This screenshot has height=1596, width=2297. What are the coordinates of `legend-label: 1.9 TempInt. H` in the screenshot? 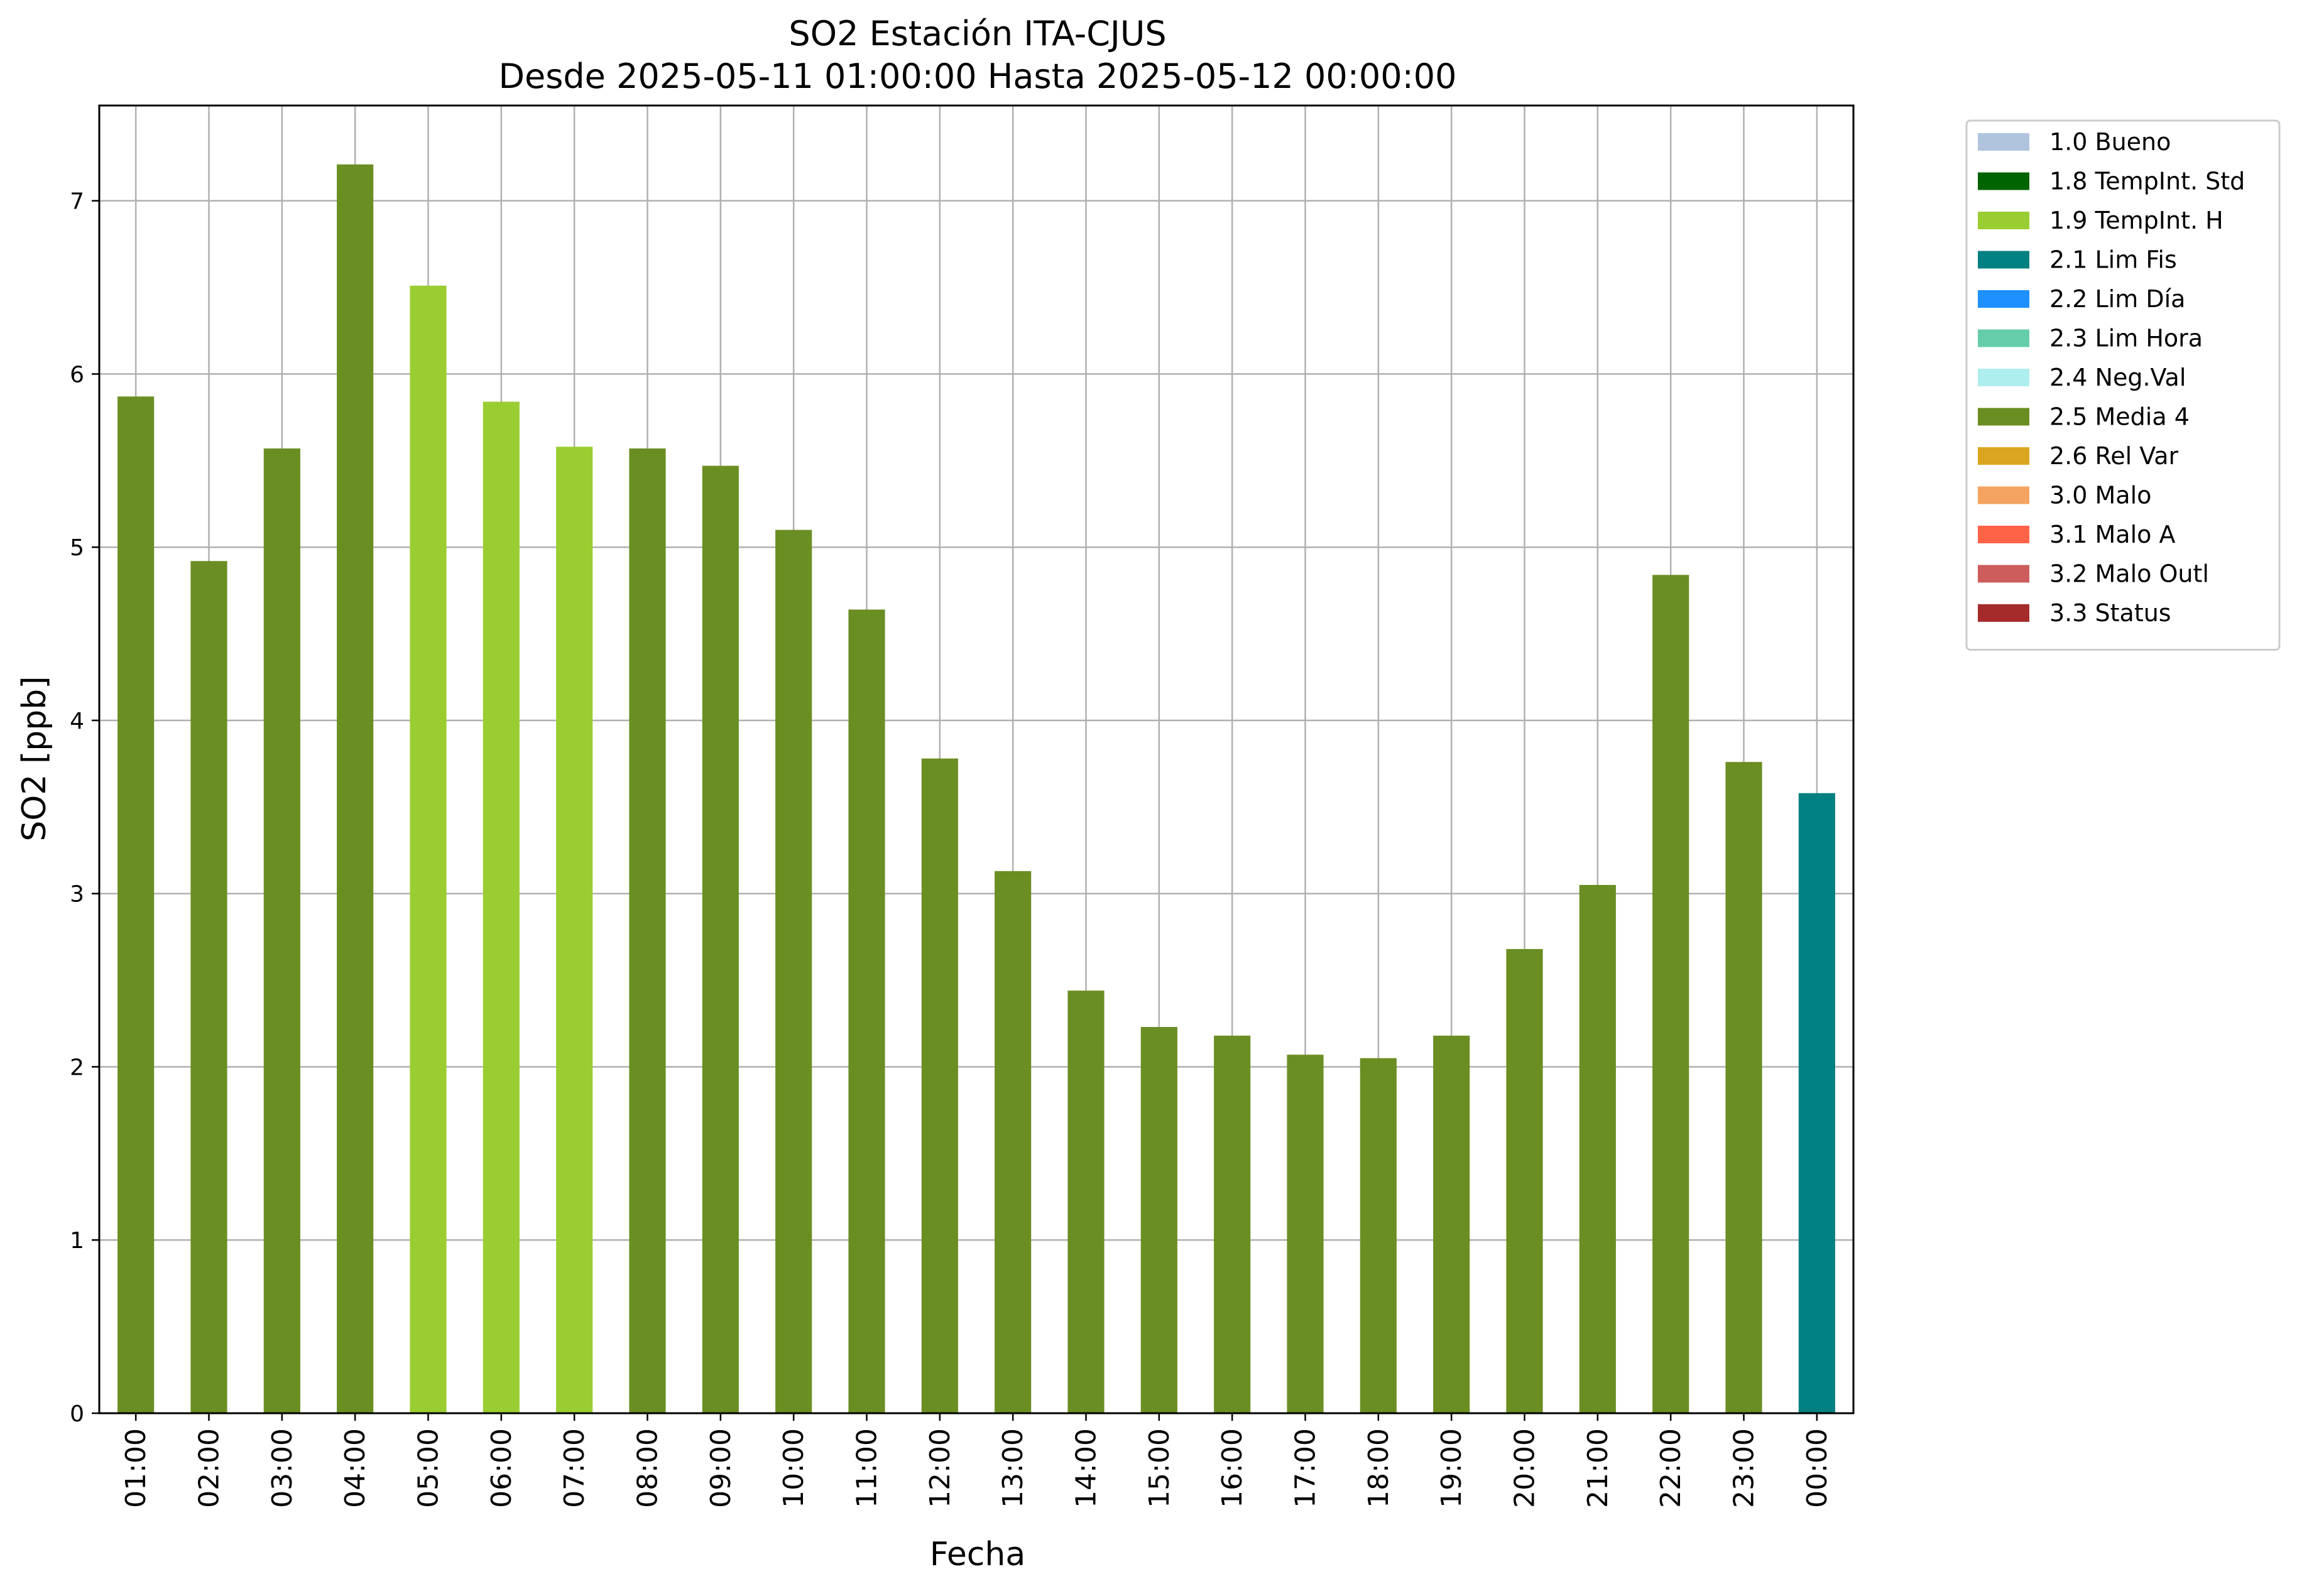 It's located at (2136, 220).